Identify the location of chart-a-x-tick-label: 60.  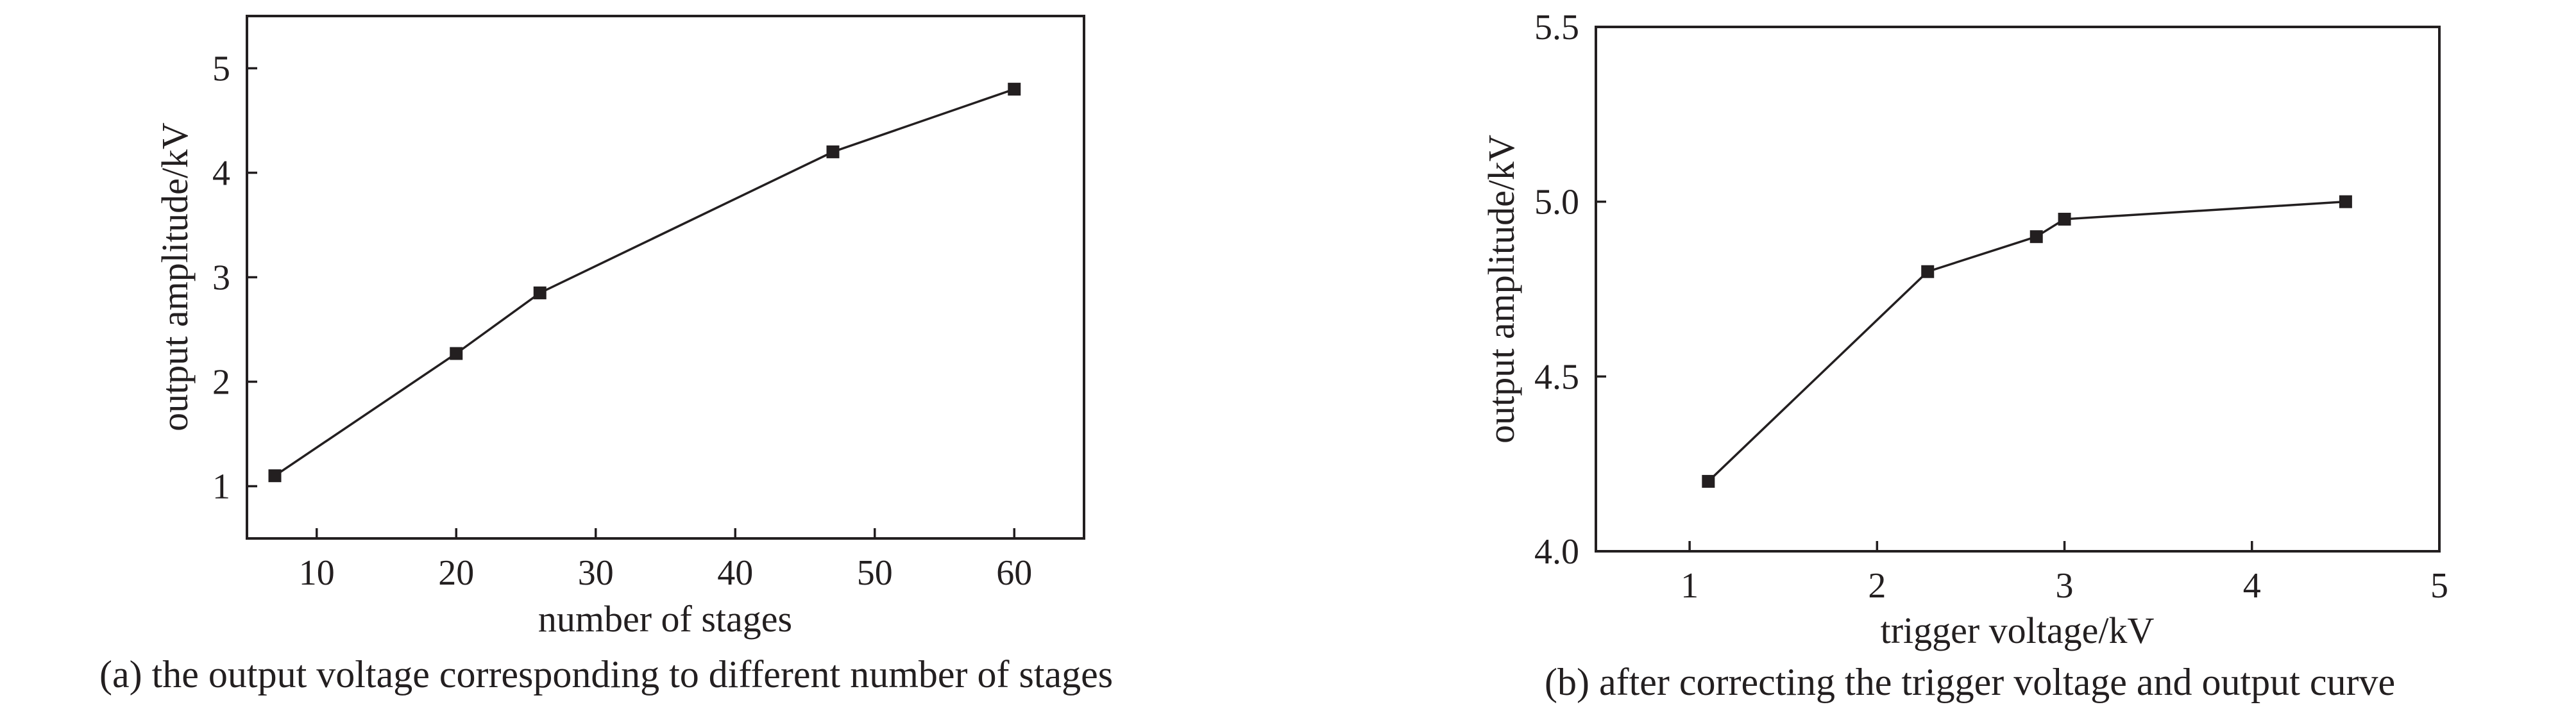
(1014, 573).